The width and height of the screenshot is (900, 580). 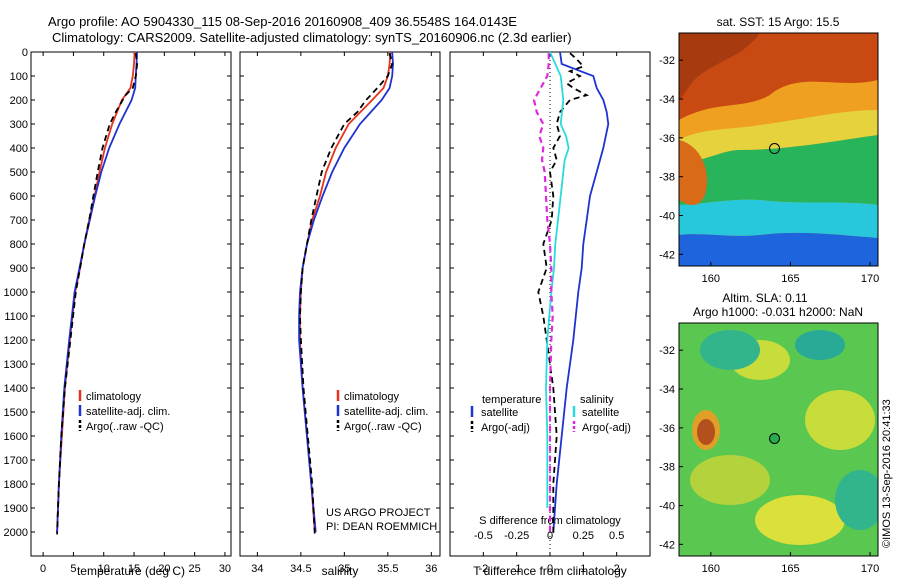 What do you see at coordinates (16, 509) in the screenshot?
I see `y-tick-label: 1900` at bounding box center [16, 509].